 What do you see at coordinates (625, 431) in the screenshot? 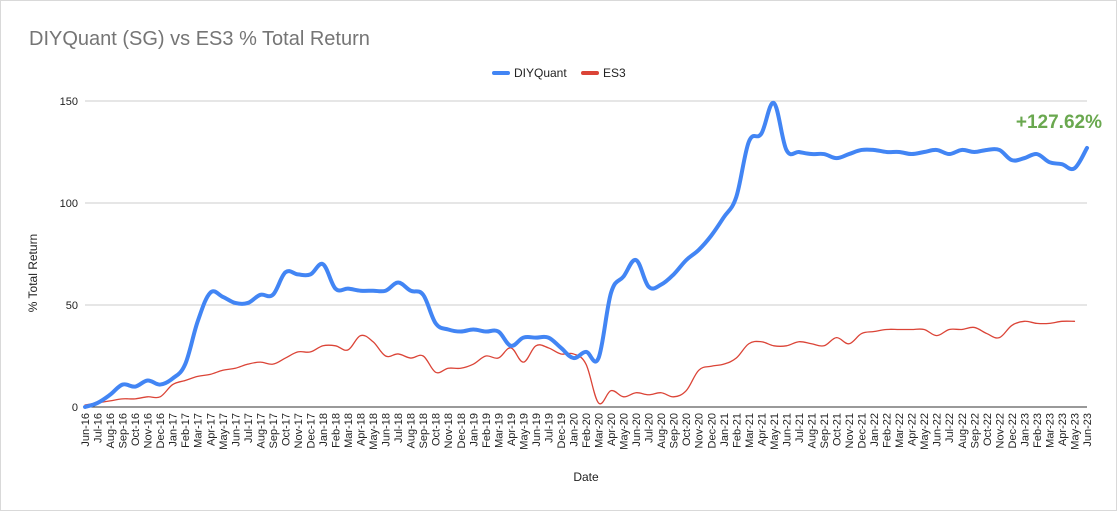
I see `x-tick-label: May-20` at bounding box center [625, 431].